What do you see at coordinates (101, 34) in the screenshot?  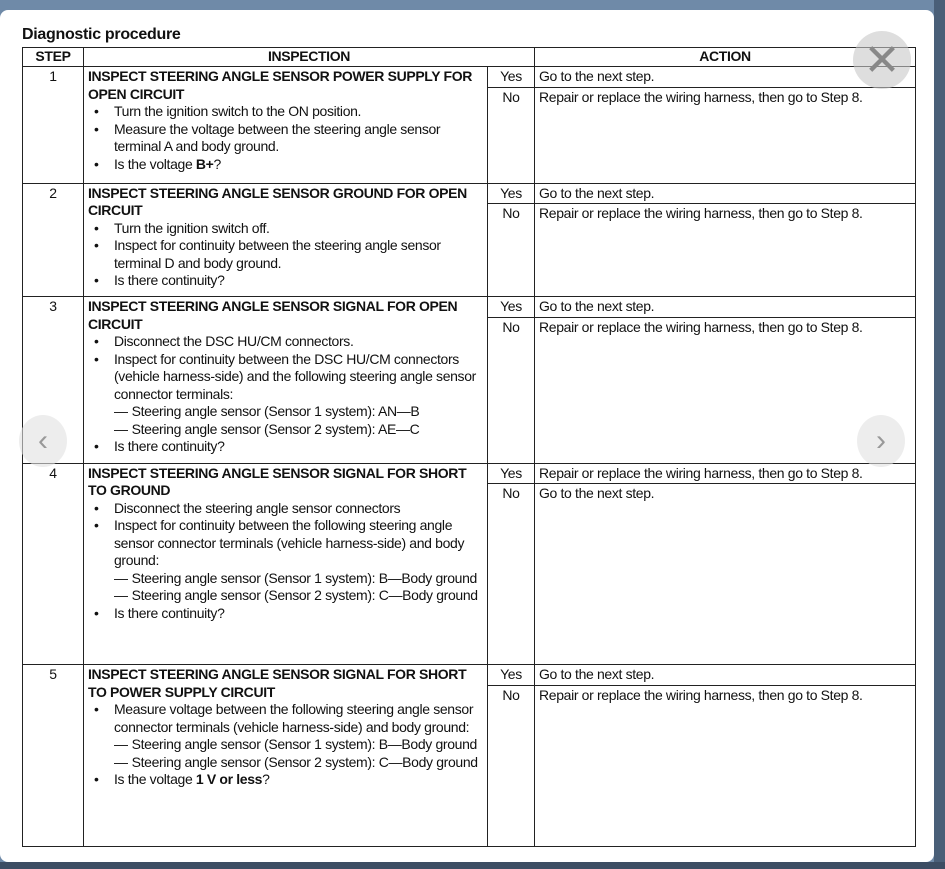 I see `document-title: Diagnostic procedure` at bounding box center [101, 34].